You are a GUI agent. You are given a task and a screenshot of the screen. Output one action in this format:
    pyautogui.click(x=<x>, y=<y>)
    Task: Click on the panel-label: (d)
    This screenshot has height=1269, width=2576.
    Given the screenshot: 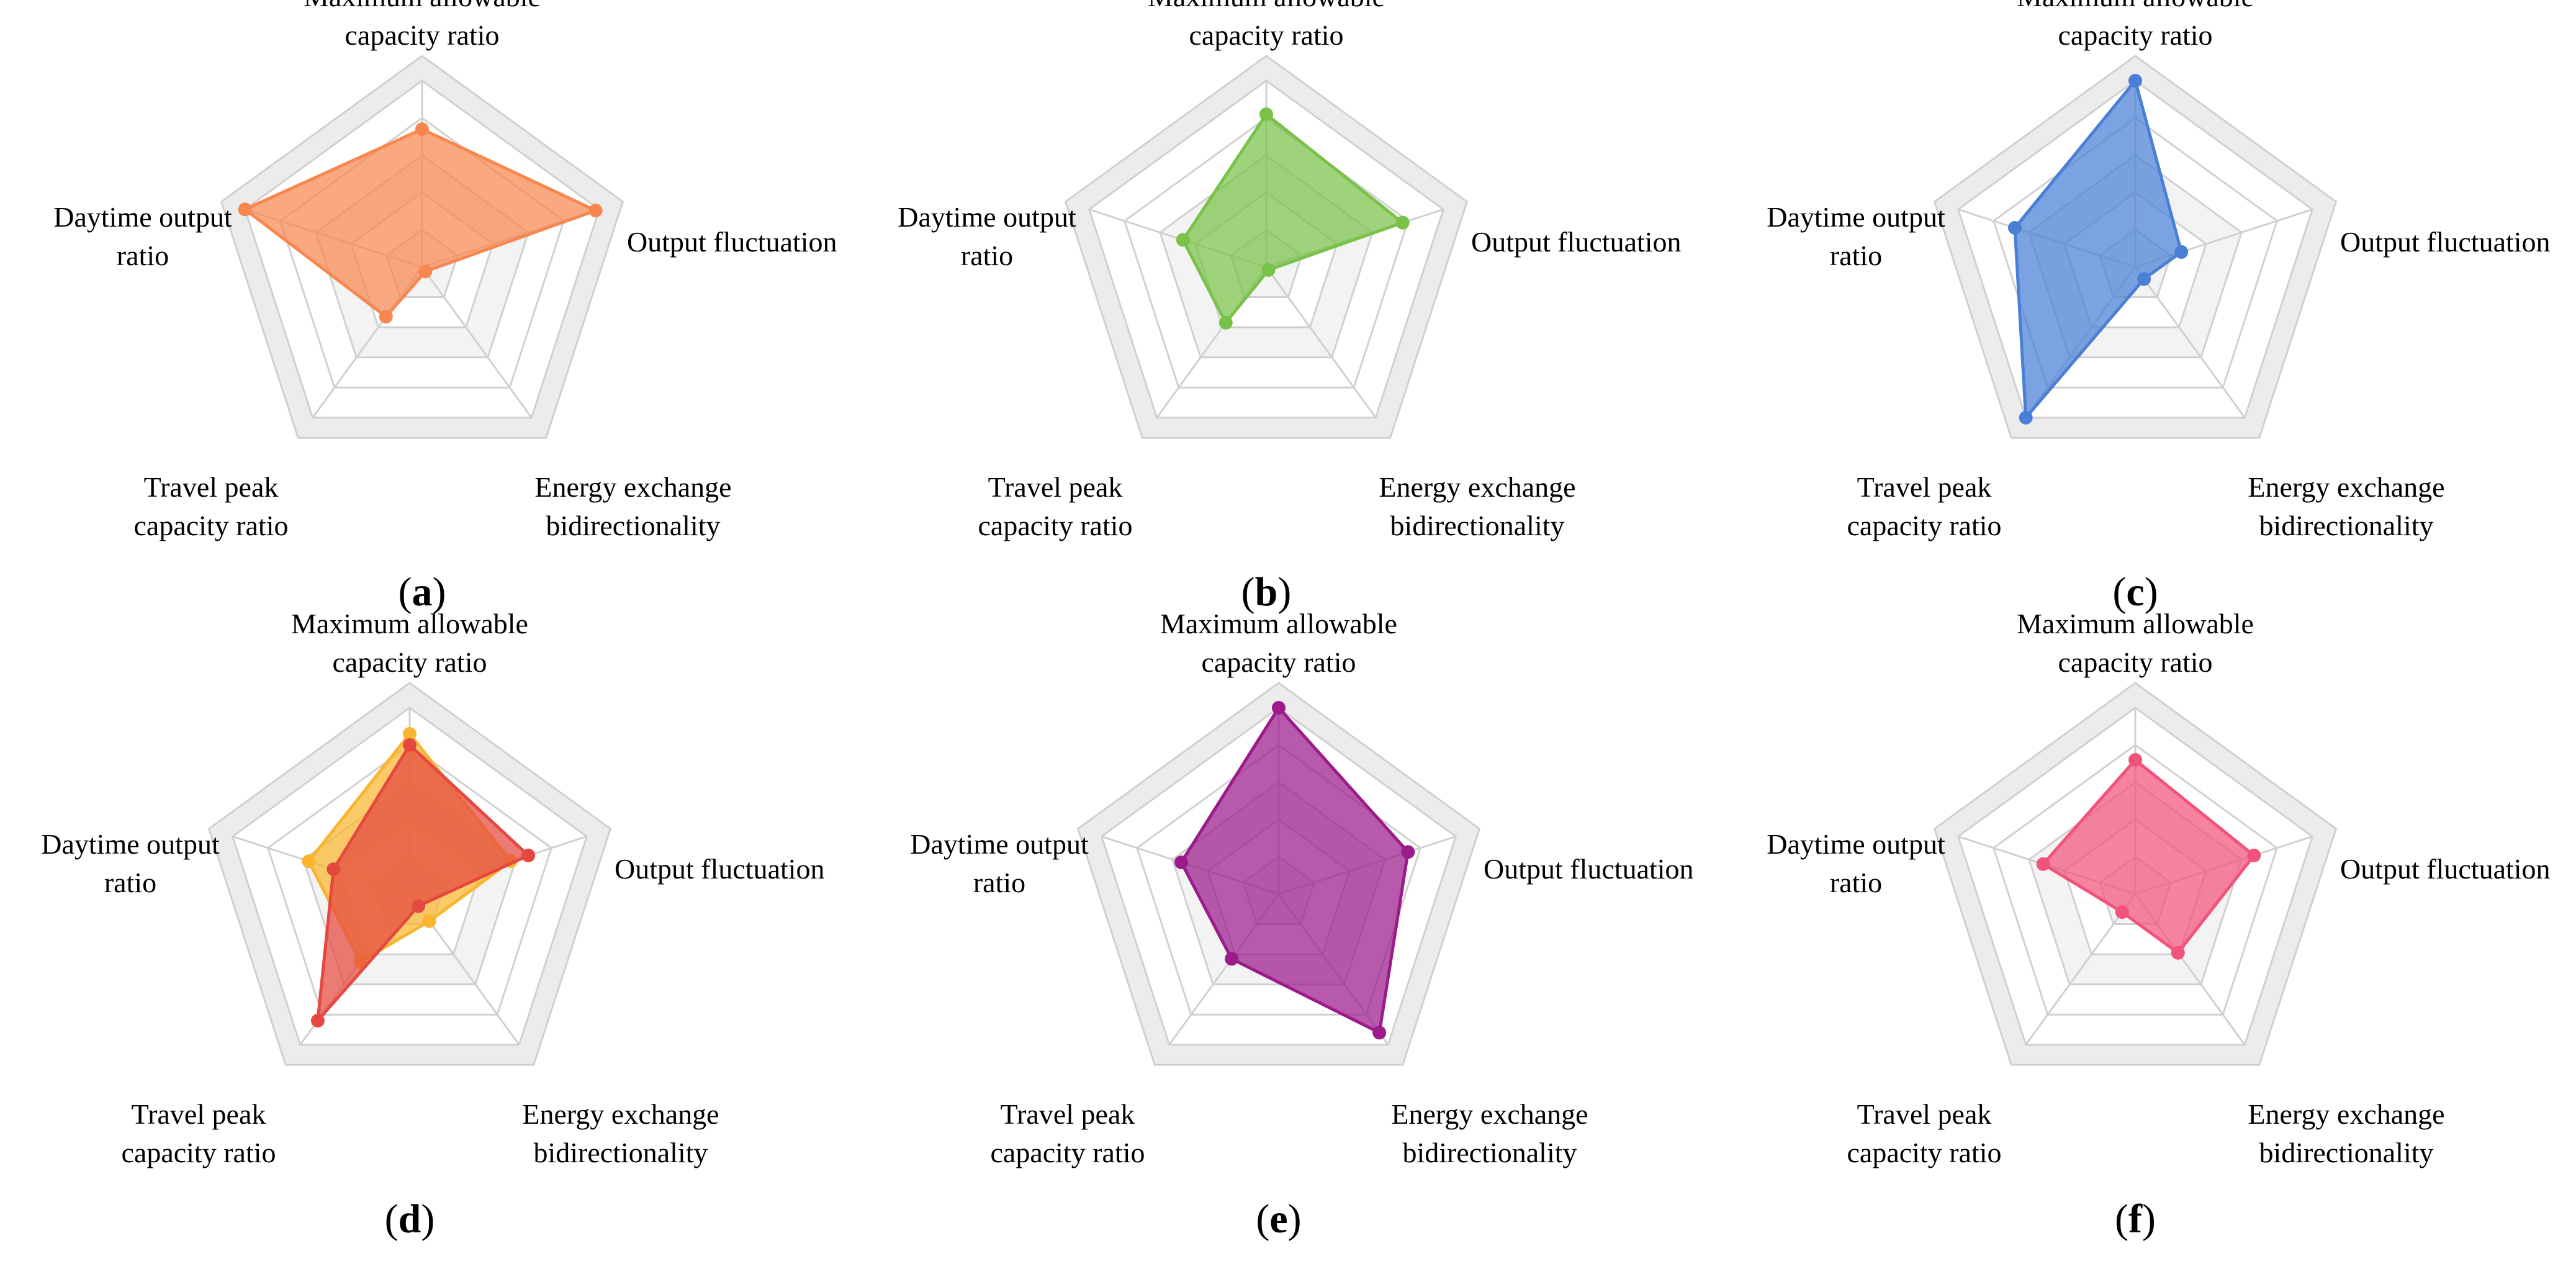 What is the action you would take?
    pyautogui.click(x=410, y=1219)
    